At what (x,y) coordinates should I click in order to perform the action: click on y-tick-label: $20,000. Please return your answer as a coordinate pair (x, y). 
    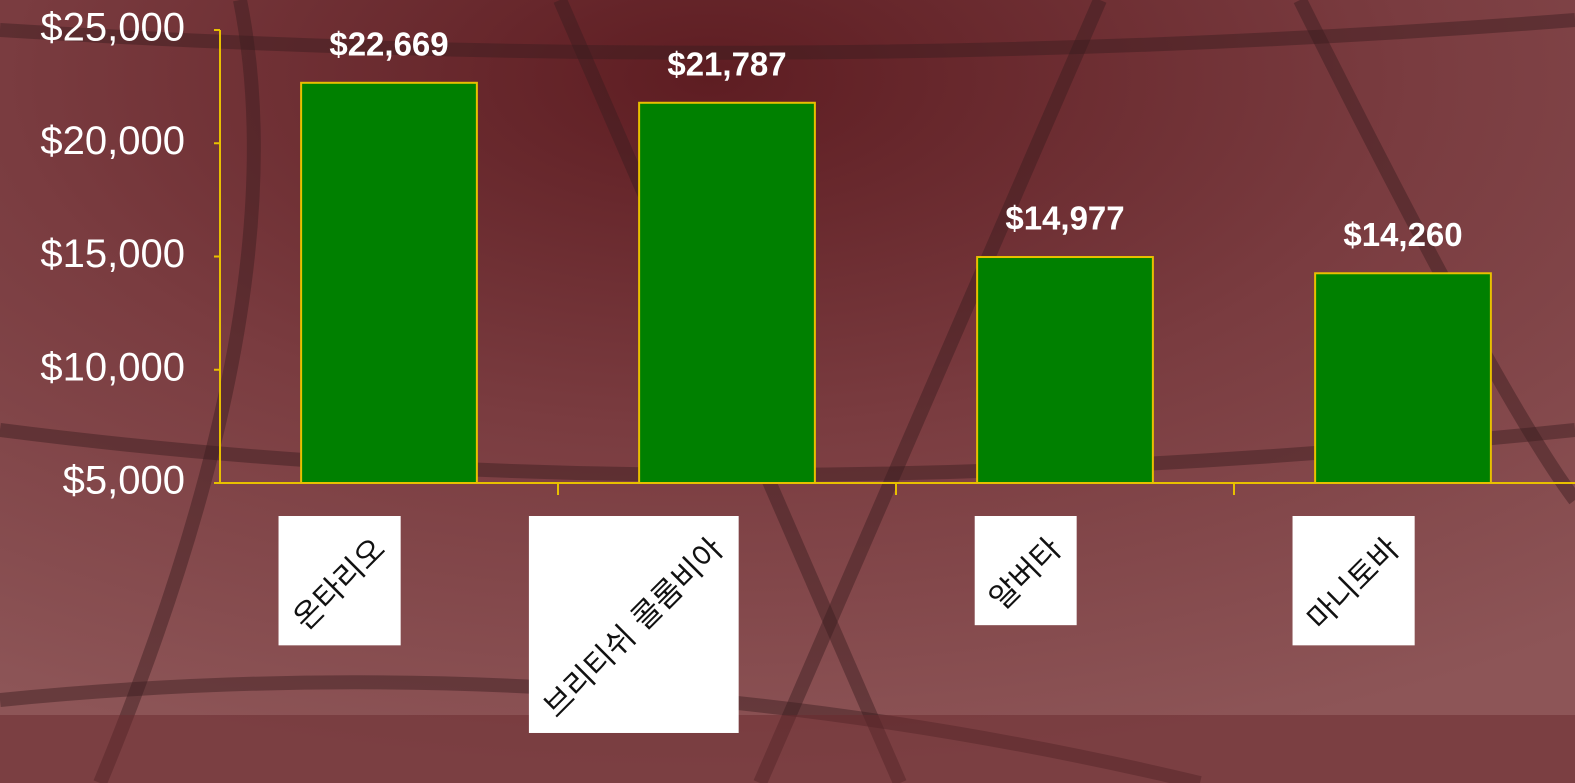
    Looking at the image, I should click on (112, 141).